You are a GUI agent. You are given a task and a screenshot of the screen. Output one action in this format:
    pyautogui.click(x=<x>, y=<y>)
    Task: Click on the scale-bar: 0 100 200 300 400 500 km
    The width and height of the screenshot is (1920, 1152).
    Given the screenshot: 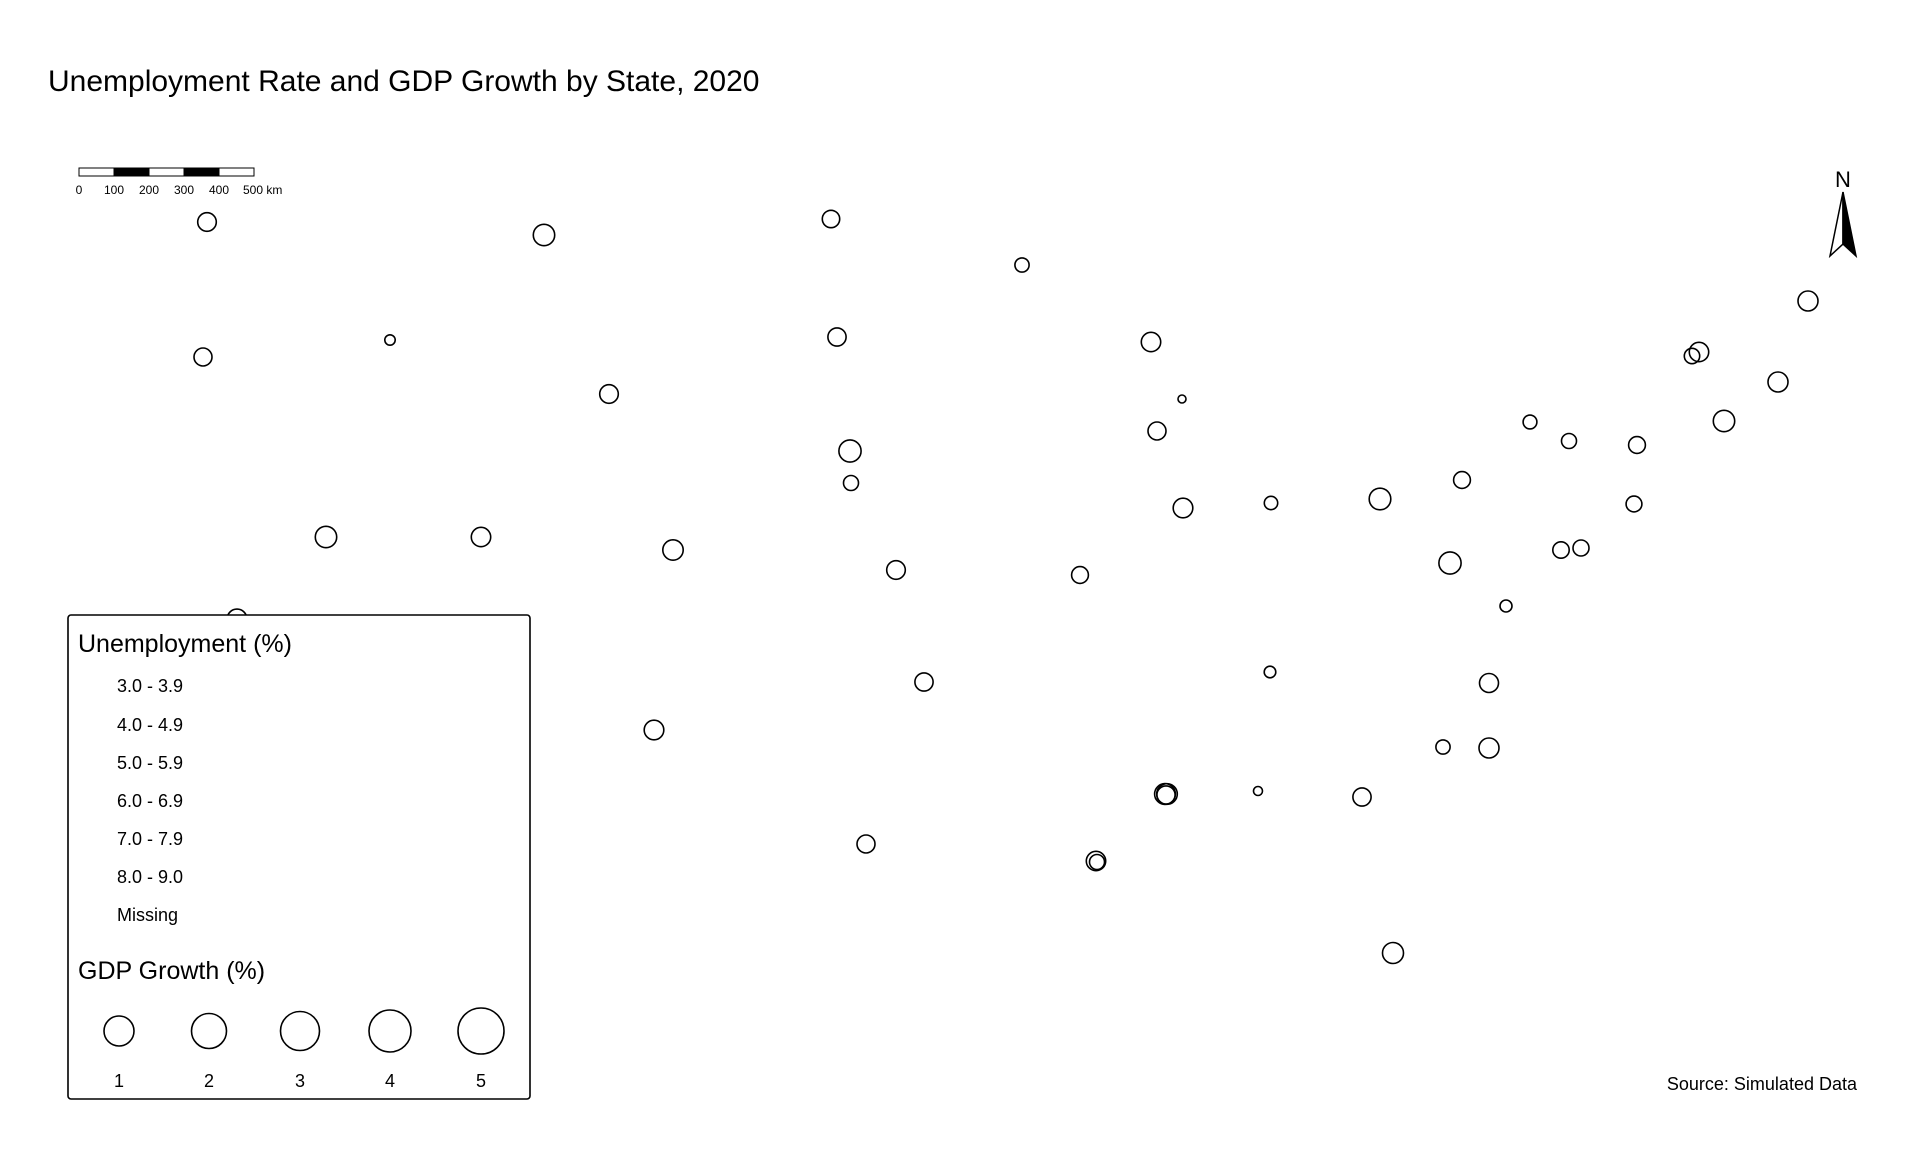 What is the action you would take?
    pyautogui.click(x=179, y=182)
    